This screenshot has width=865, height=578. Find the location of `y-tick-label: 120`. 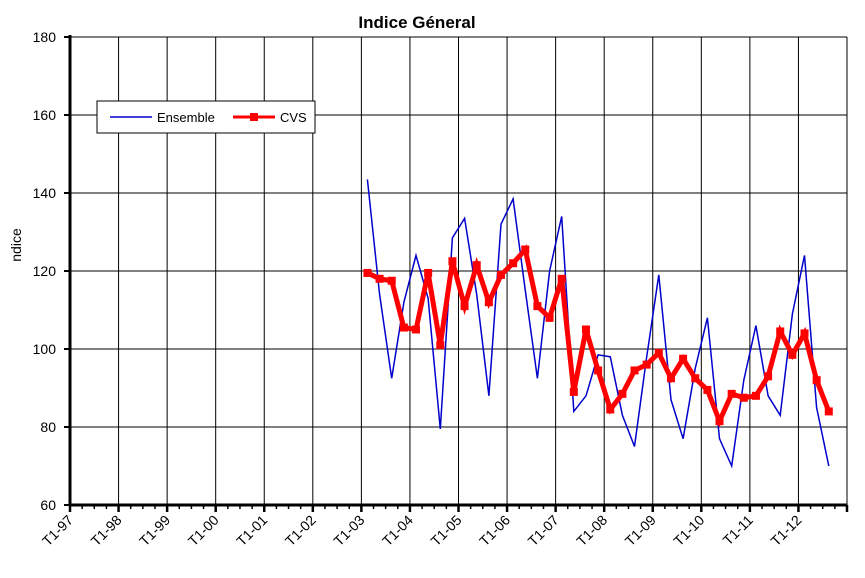

y-tick-label: 120 is located at coordinates (45, 271).